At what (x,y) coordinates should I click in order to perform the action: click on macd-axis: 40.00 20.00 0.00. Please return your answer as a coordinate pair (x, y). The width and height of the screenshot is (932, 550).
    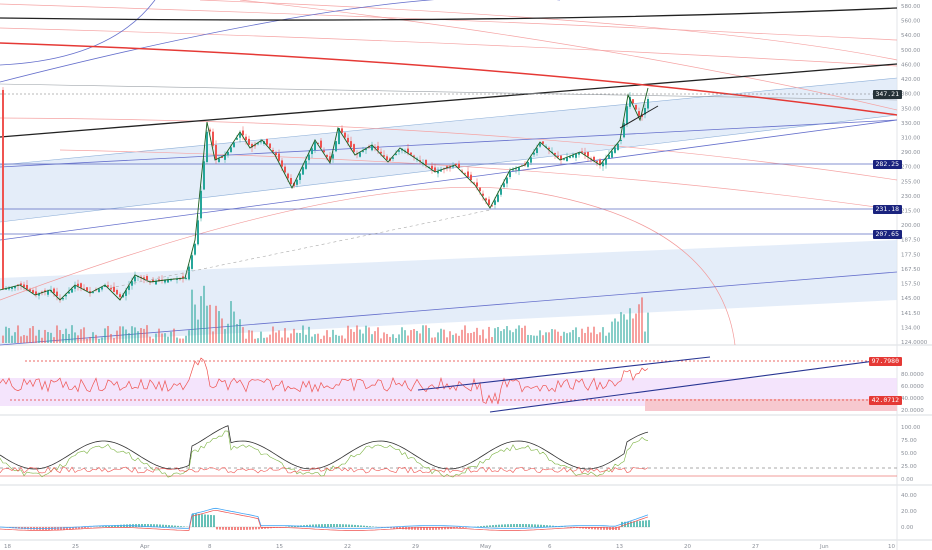
    Looking at the image, I should click on (909, 512).